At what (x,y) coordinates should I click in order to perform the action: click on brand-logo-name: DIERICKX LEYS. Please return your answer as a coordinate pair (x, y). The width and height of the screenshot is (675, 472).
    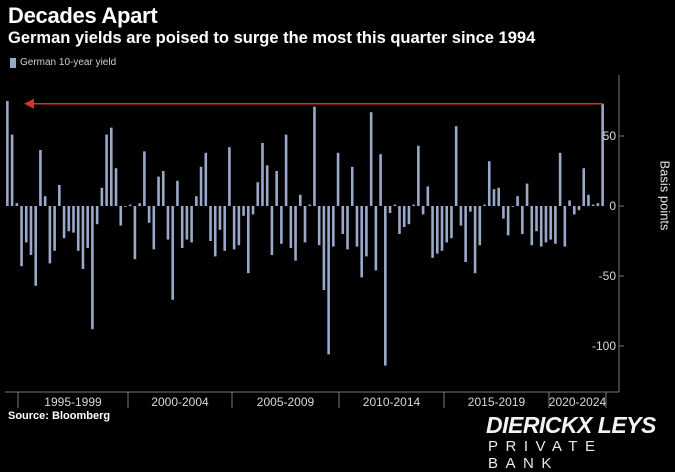
    Looking at the image, I should click on (571, 425).